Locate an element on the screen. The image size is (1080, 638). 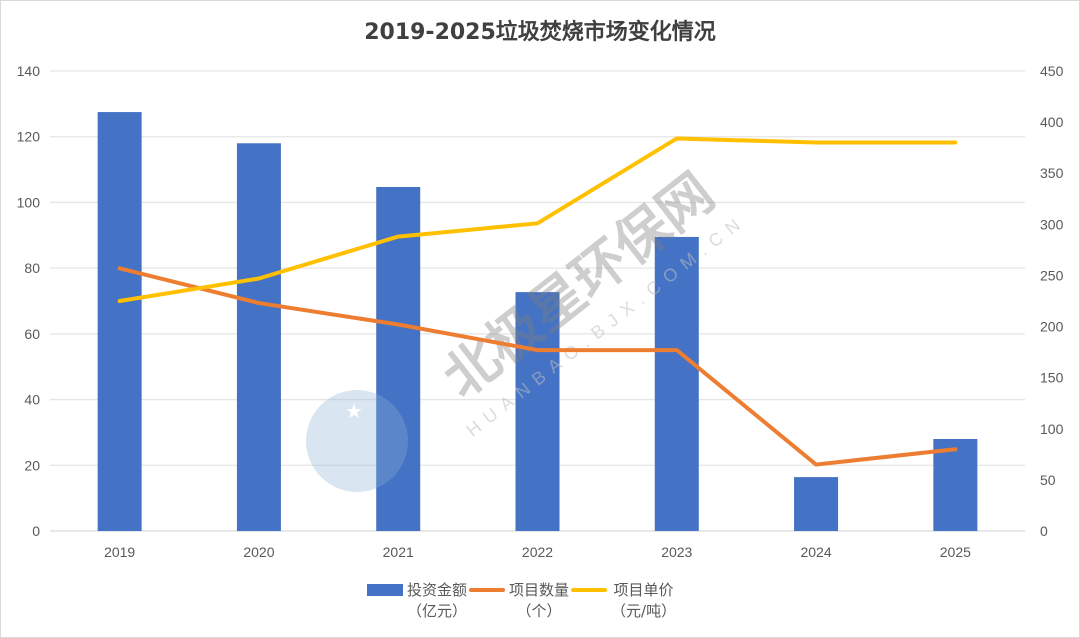
legend-label: 项目数量 is located at coordinates (539, 590).